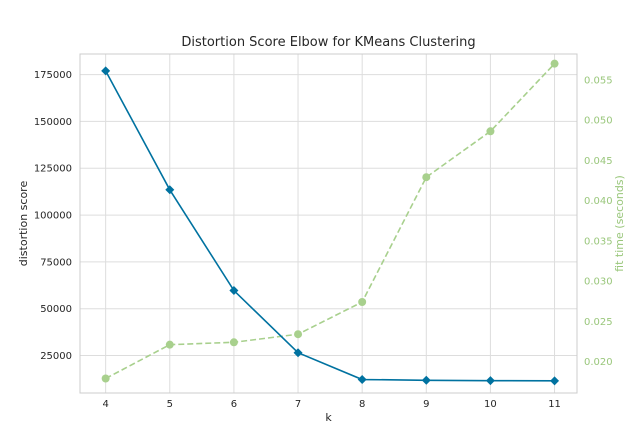  What do you see at coordinates (105, 404) in the screenshot?
I see `x-tick-label: 4` at bounding box center [105, 404].